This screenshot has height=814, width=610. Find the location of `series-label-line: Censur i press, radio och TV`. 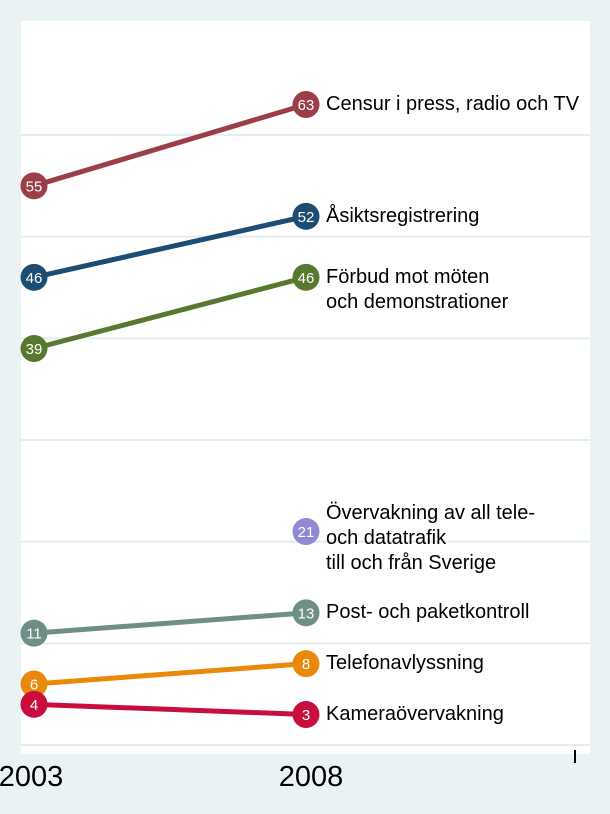

series-label-line: Censur i press, radio och TV is located at coordinates (453, 103).